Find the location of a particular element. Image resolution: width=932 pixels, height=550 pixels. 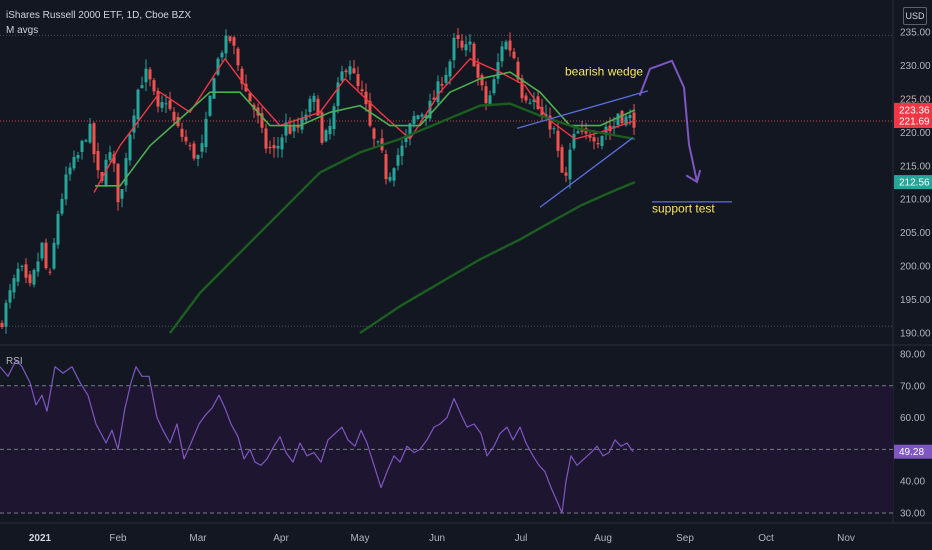

price-badge-label: 223.36 is located at coordinates (914, 110).